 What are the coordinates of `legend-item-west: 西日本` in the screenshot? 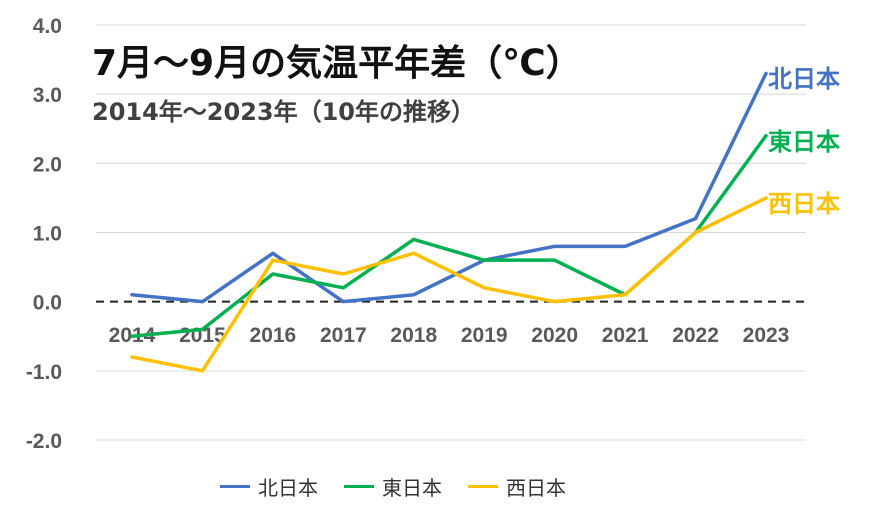 It's located at (517, 486).